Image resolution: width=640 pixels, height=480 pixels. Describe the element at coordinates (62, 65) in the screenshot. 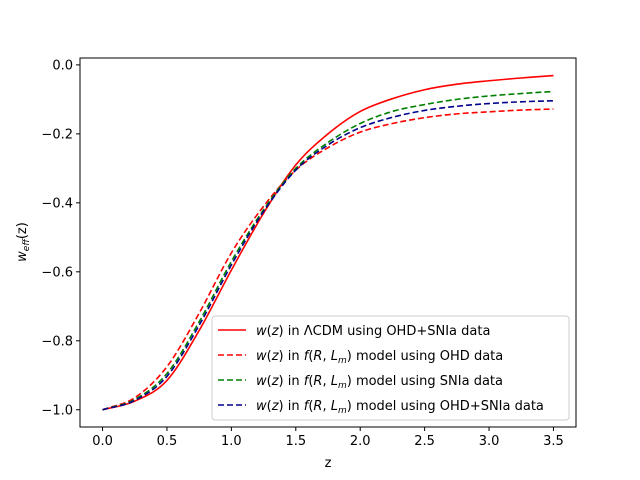

I see `y-tick-label: 0.0` at that location.